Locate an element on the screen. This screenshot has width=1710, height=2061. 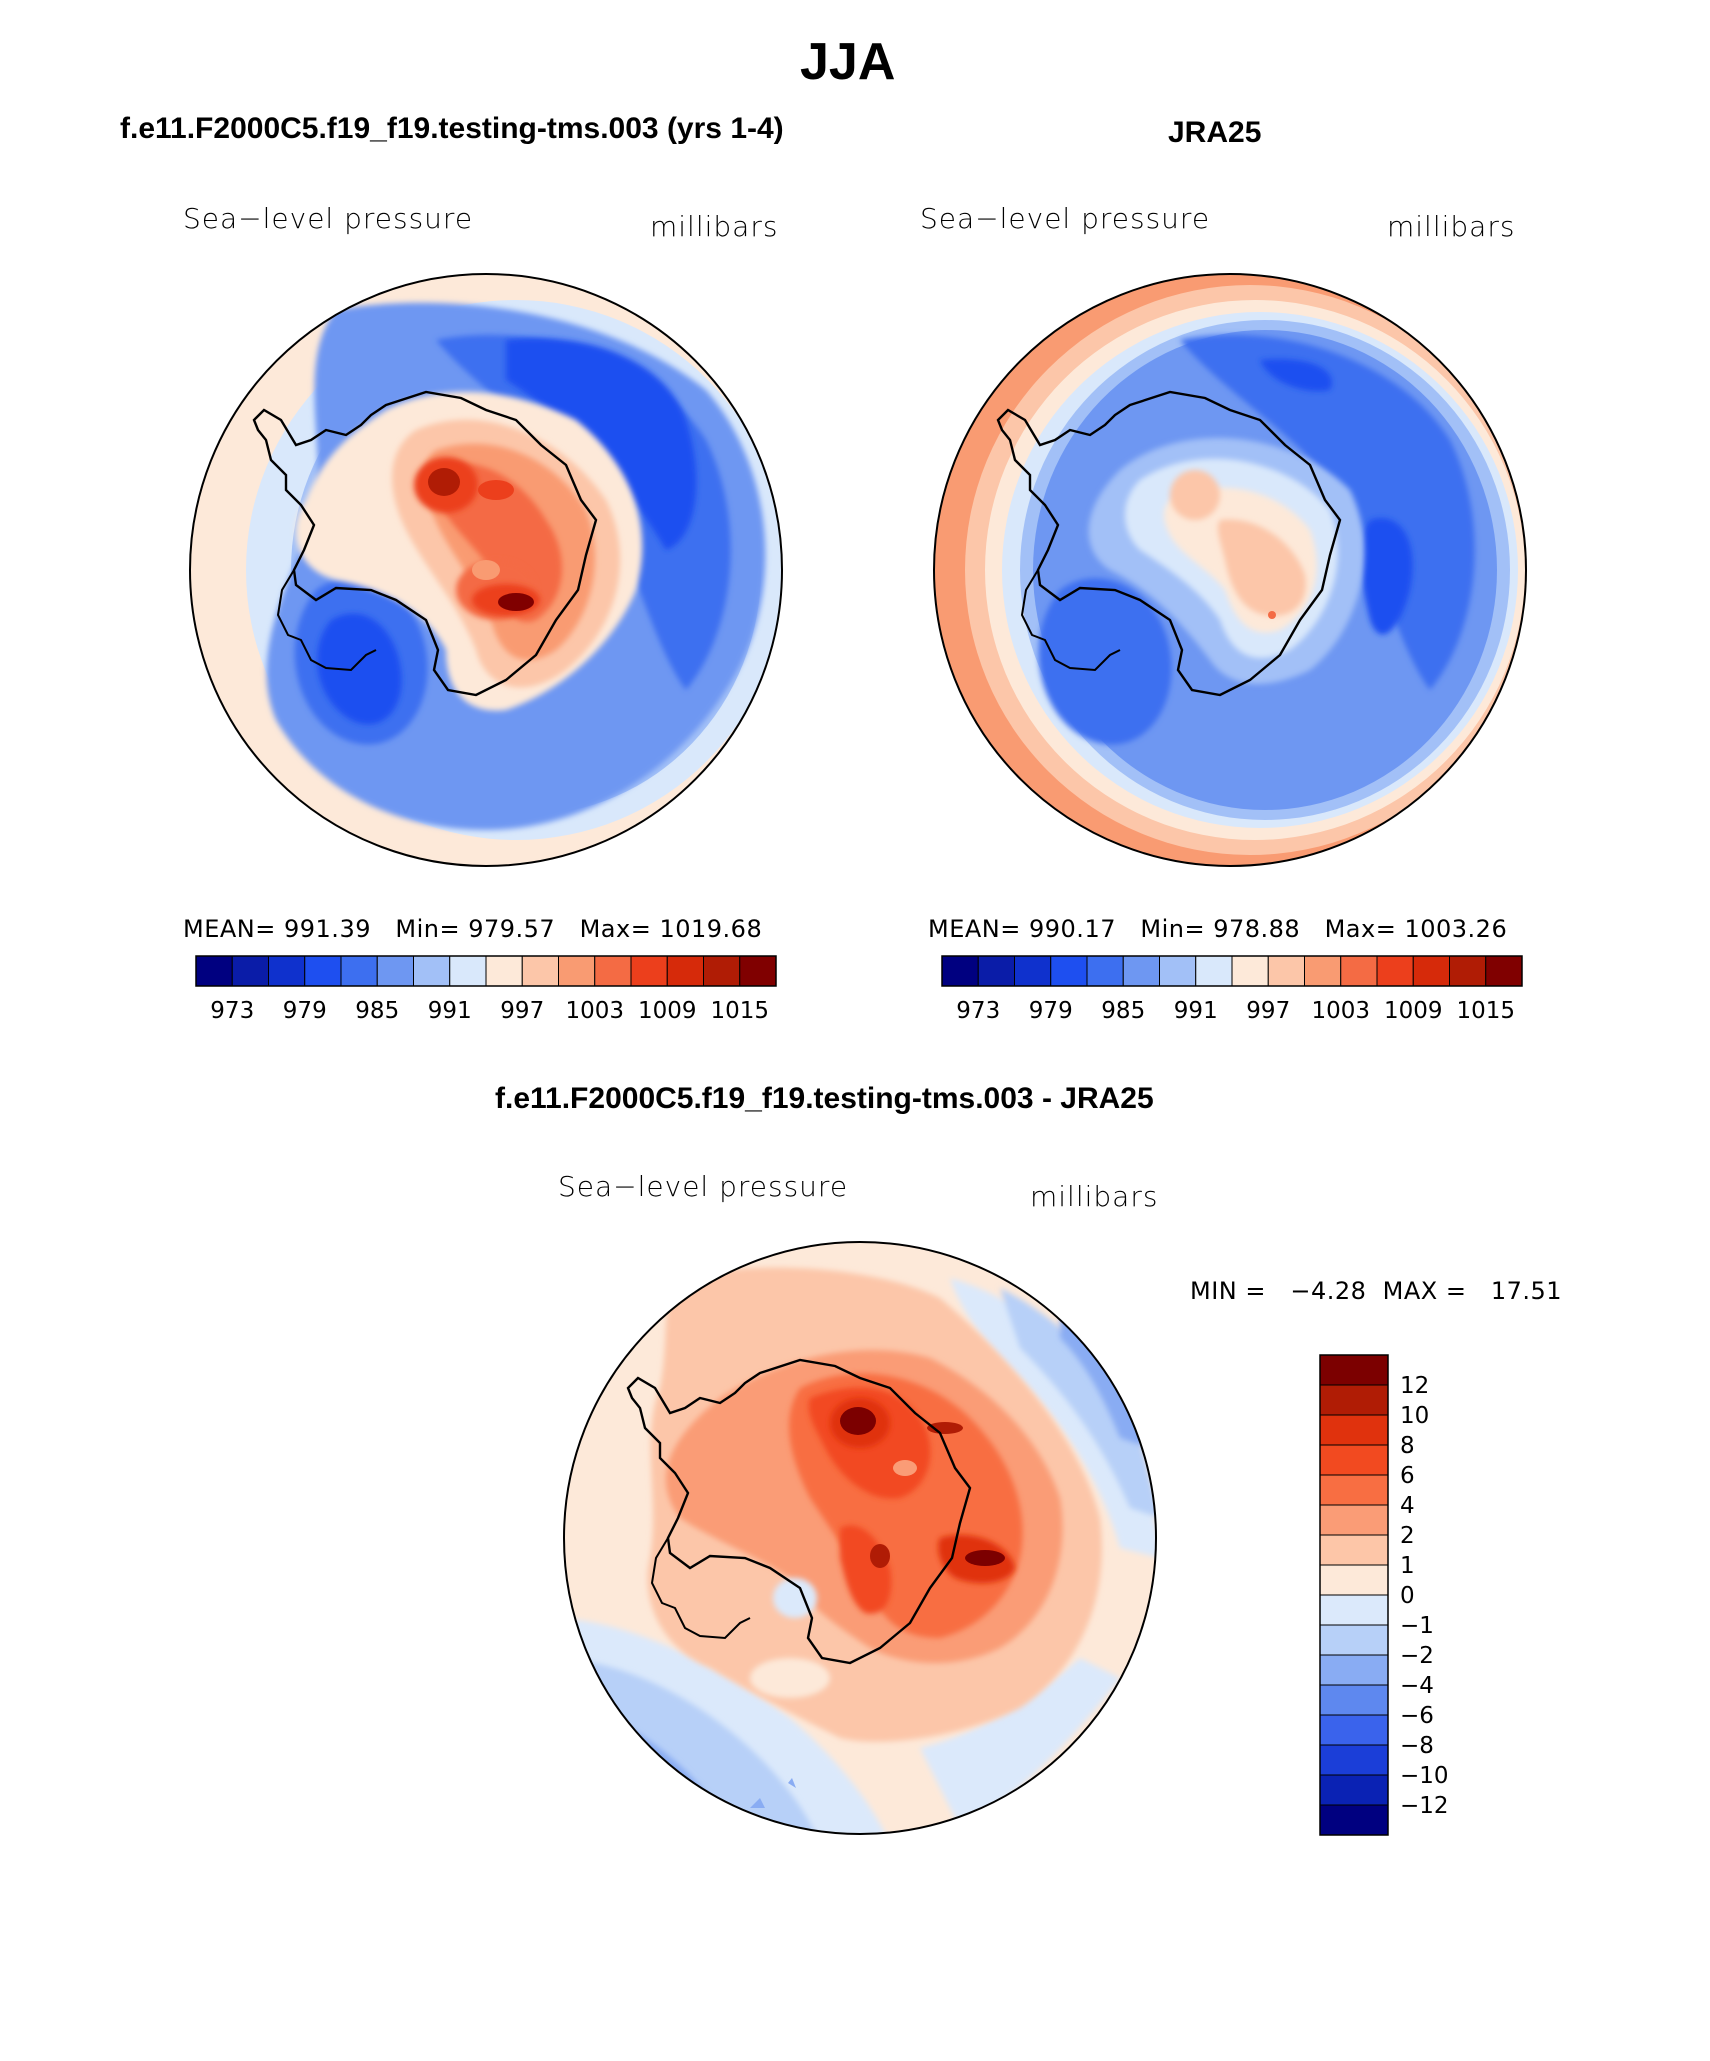
colorbar-frame is located at coordinates (486, 971).